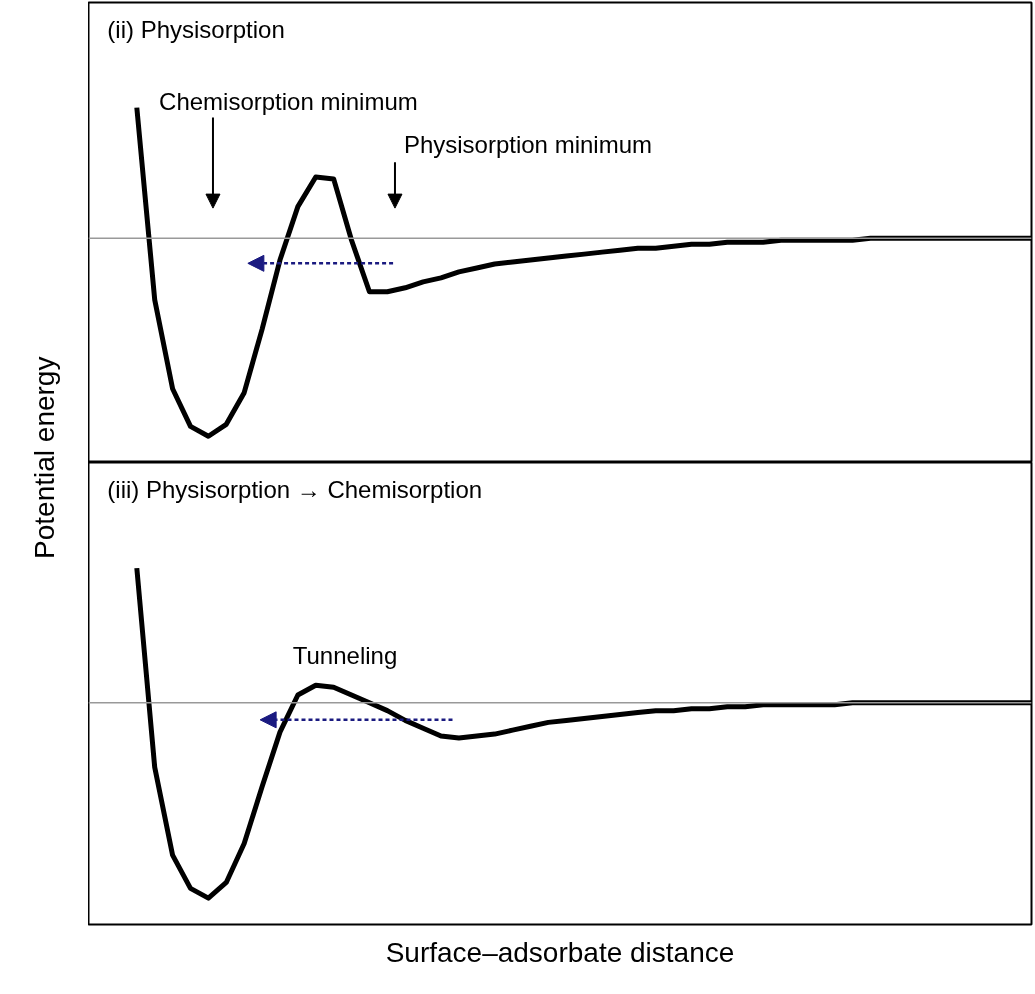 The height and width of the screenshot is (994, 1035). I want to click on chart-title: (ii) Physisorption, so click(196, 30).